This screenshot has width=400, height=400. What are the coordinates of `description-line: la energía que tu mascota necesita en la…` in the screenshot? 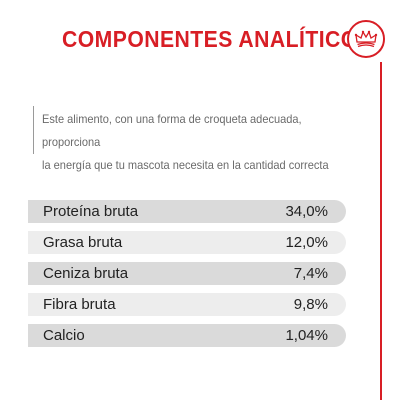 It's located at (185, 165).